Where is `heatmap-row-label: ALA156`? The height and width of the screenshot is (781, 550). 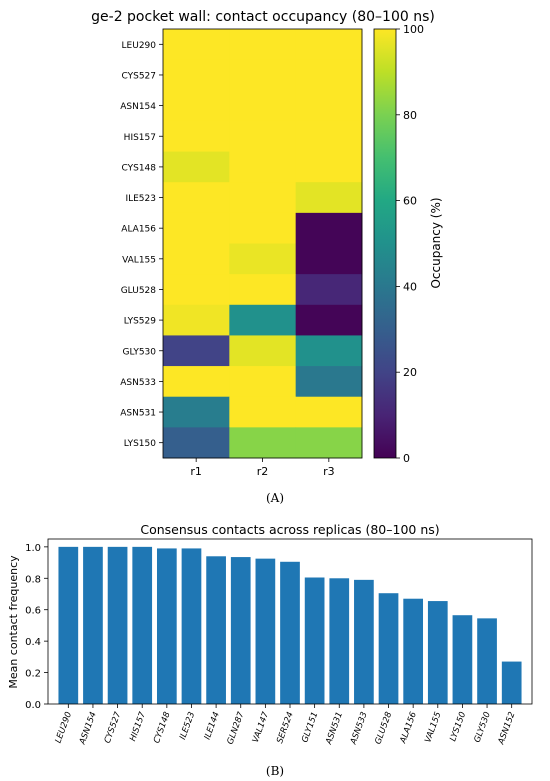 heatmap-row-label: ALA156 is located at coordinates (138, 230).